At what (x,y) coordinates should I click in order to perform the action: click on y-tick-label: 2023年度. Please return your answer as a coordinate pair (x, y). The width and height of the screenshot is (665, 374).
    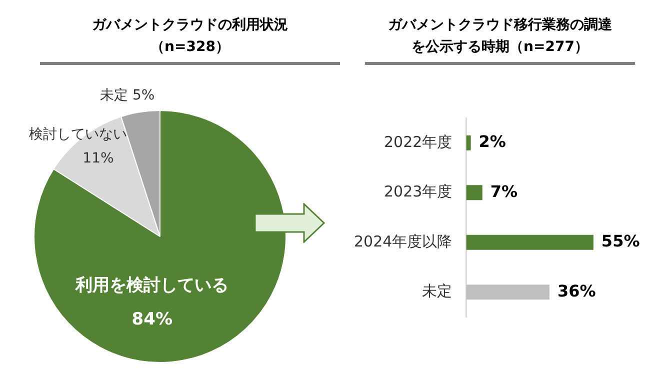
    Looking at the image, I should click on (418, 191).